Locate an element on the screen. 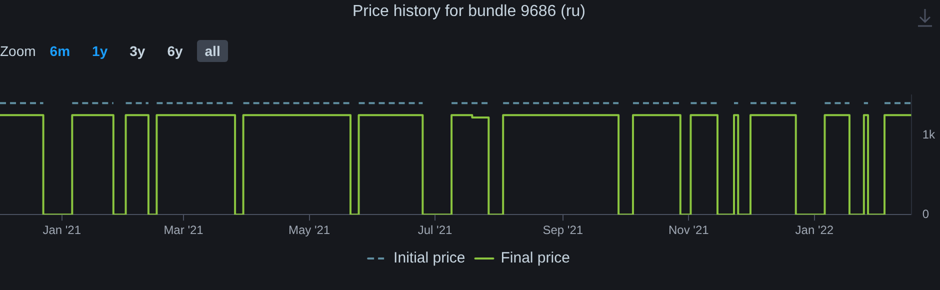  x-tick-label: Jul '21 is located at coordinates (435, 230).